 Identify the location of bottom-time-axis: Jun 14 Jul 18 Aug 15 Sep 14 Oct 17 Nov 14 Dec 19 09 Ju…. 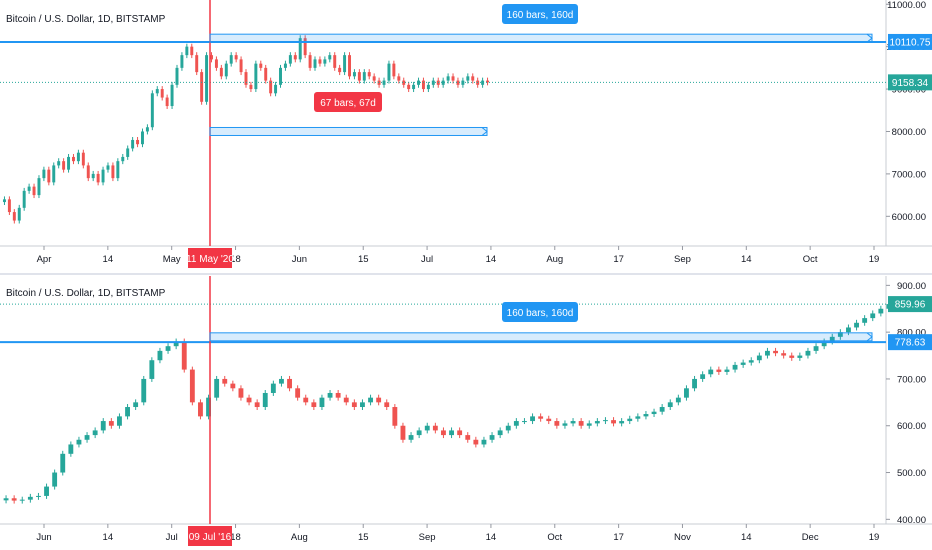
(457, 535).